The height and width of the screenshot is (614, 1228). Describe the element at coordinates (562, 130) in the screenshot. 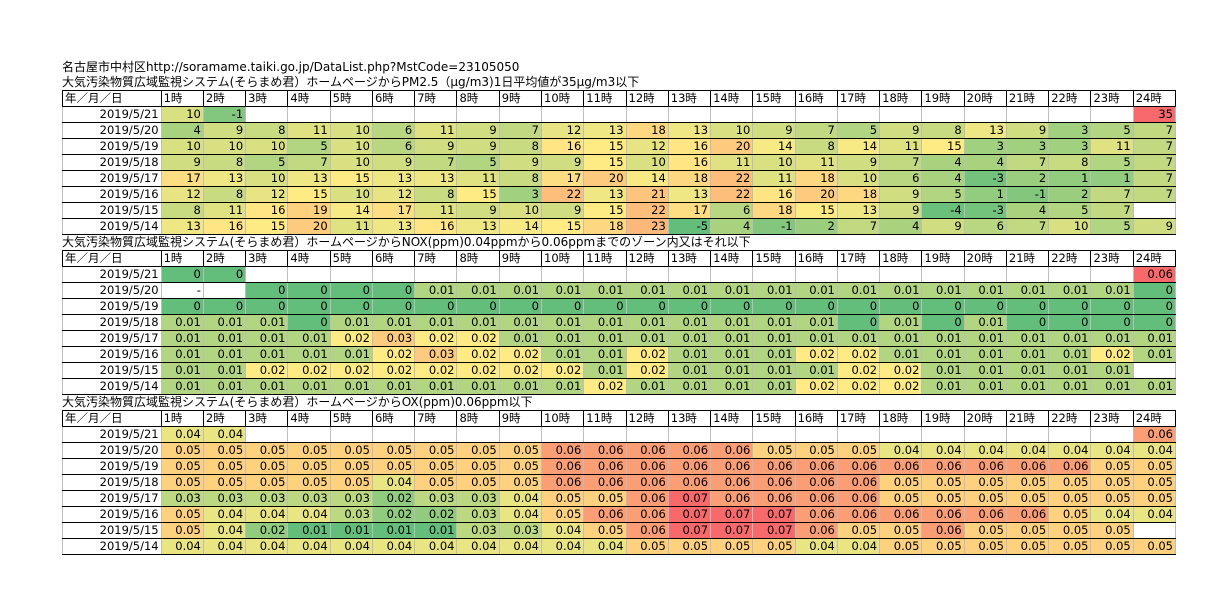

I see `value-cell: 12` at that location.